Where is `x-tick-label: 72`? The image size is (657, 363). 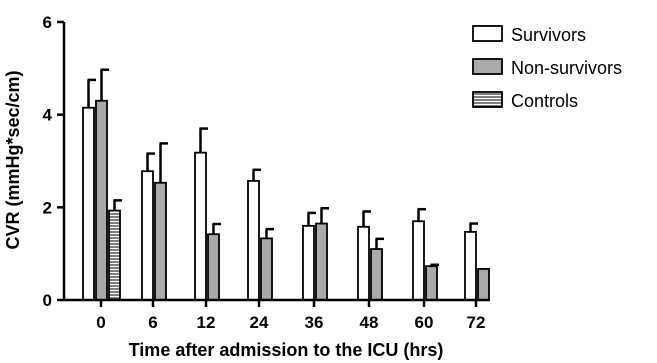
x-tick-label: 72 is located at coordinates (476, 322).